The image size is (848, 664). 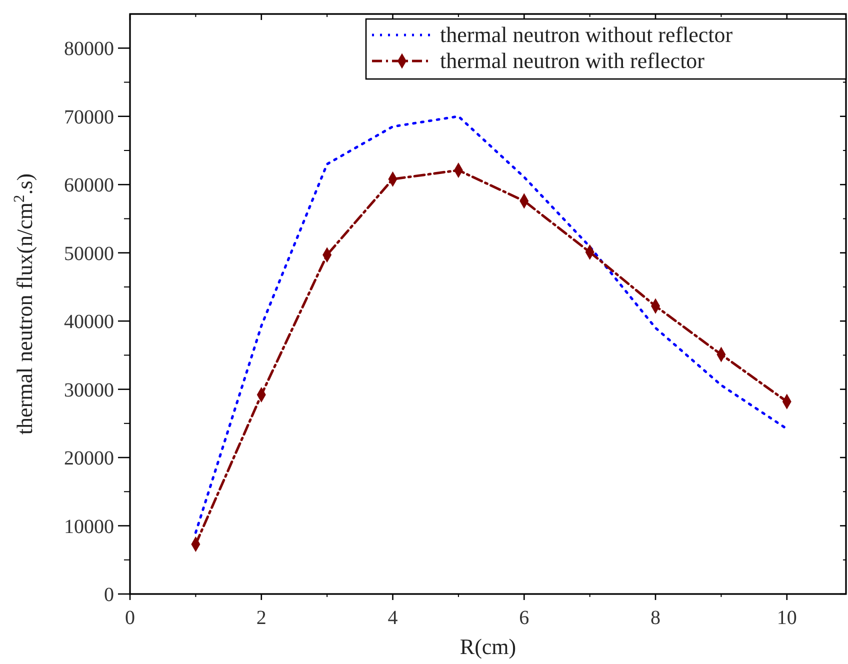 What do you see at coordinates (786, 618) in the screenshot?
I see `x-tick-label: 10` at bounding box center [786, 618].